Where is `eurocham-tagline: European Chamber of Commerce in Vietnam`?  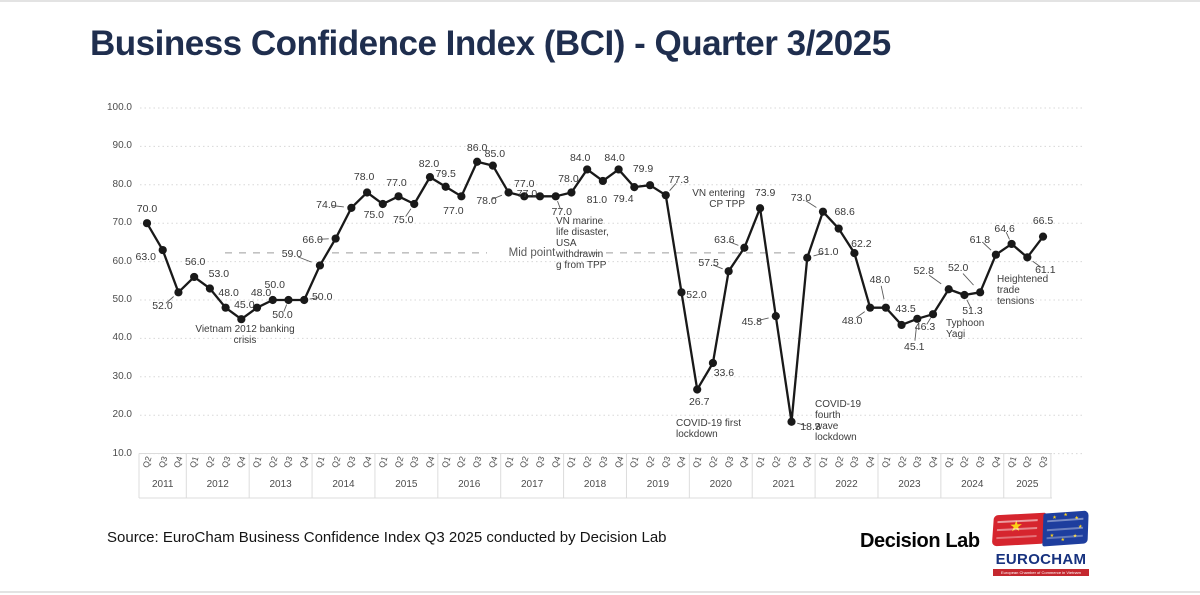
eurocham-tagline: European Chamber of Commerce in Vietnam is located at coordinates (1041, 572).